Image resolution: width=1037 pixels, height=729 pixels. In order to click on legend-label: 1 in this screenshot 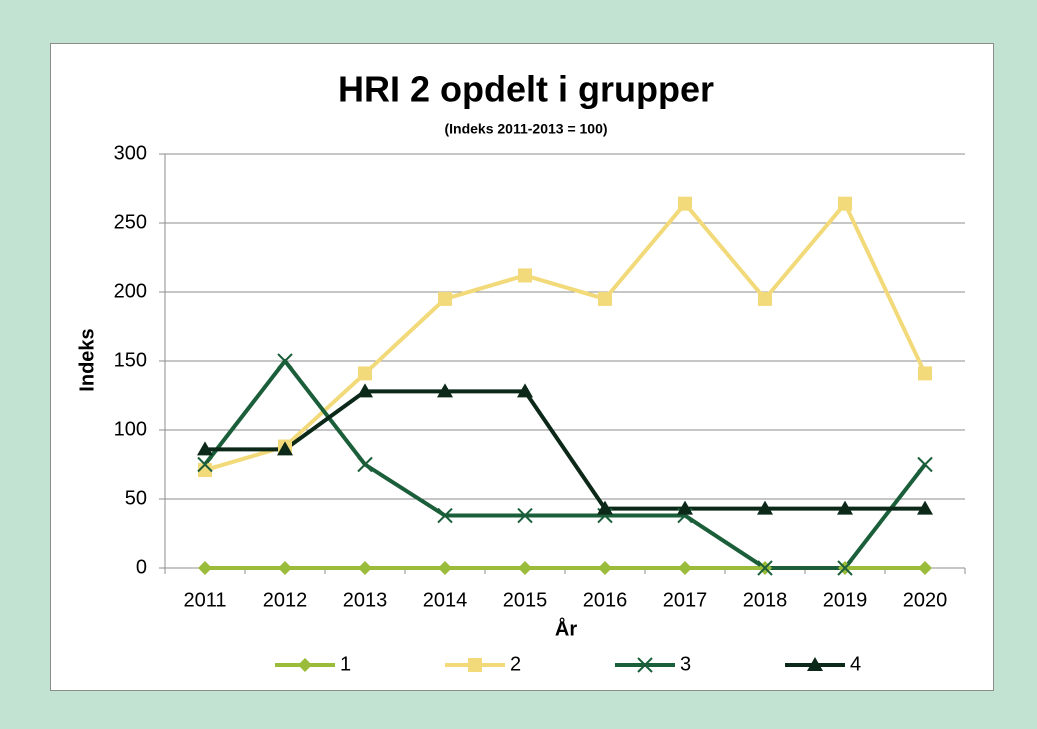, I will do `click(345, 664)`.